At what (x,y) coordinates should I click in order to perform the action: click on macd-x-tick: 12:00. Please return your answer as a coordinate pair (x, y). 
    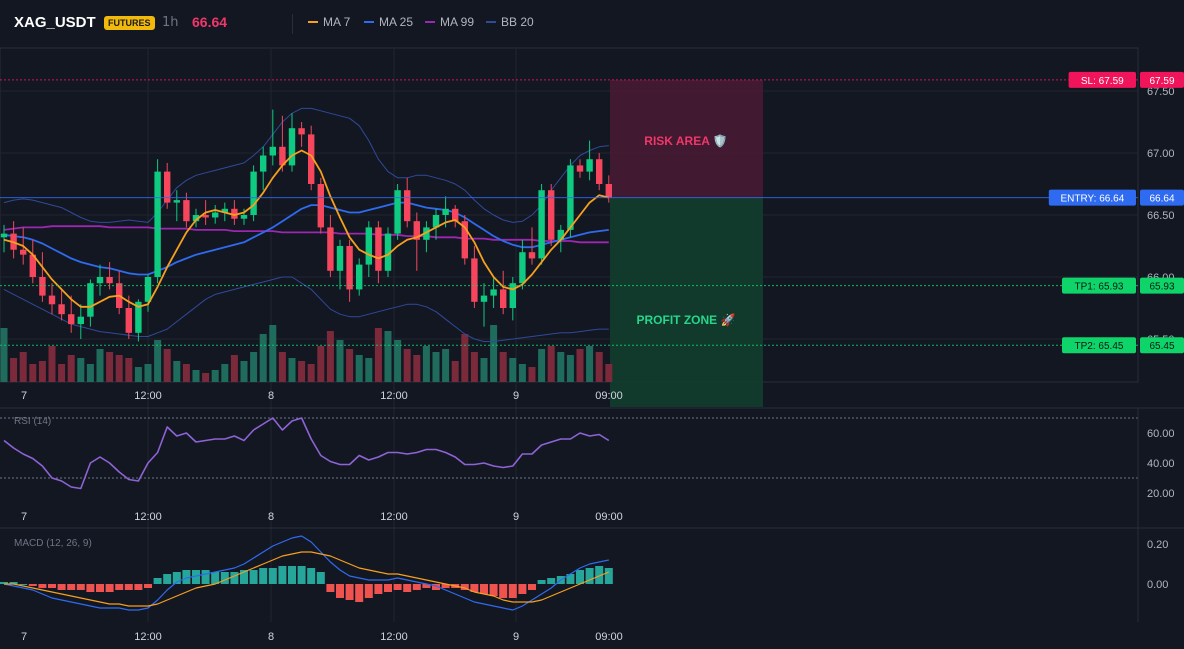
    Looking at the image, I should click on (148, 637).